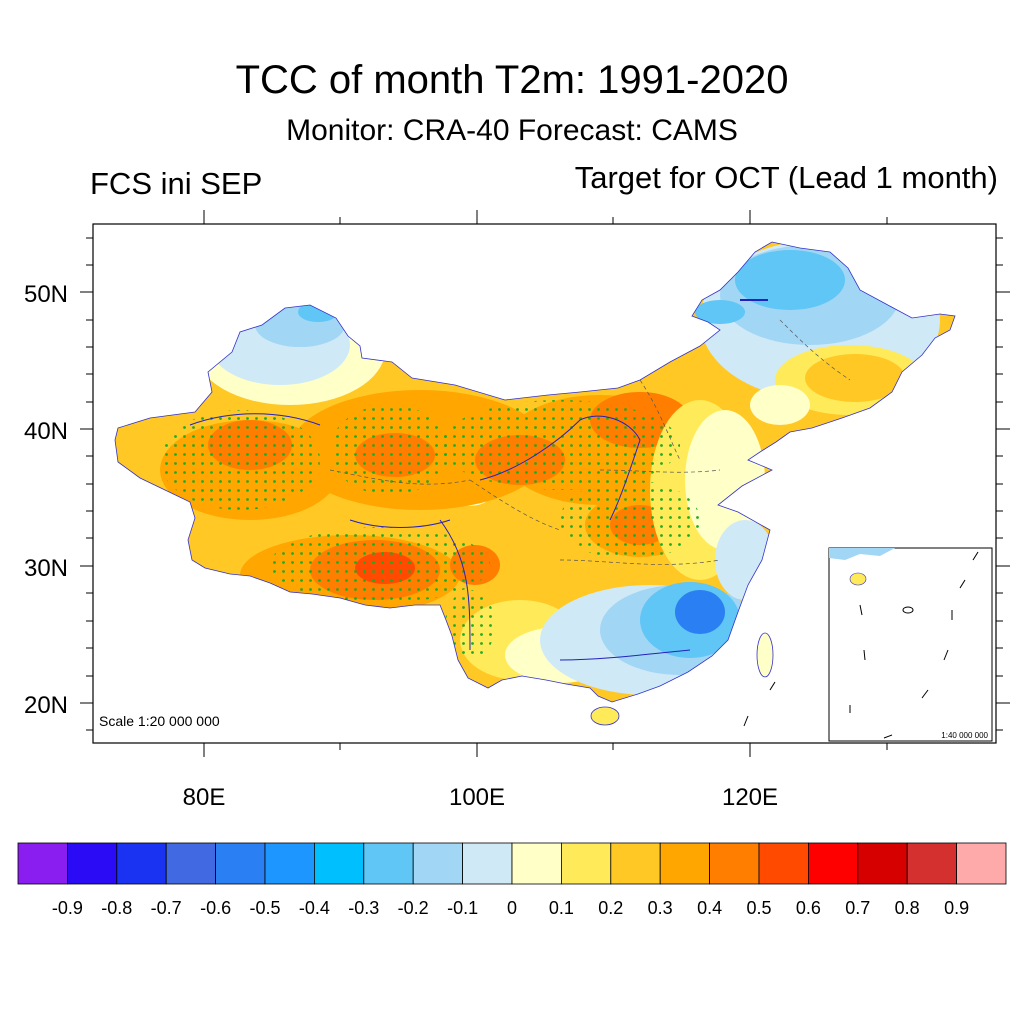  I want to click on colorbar-label: 0.1, so click(561, 908).